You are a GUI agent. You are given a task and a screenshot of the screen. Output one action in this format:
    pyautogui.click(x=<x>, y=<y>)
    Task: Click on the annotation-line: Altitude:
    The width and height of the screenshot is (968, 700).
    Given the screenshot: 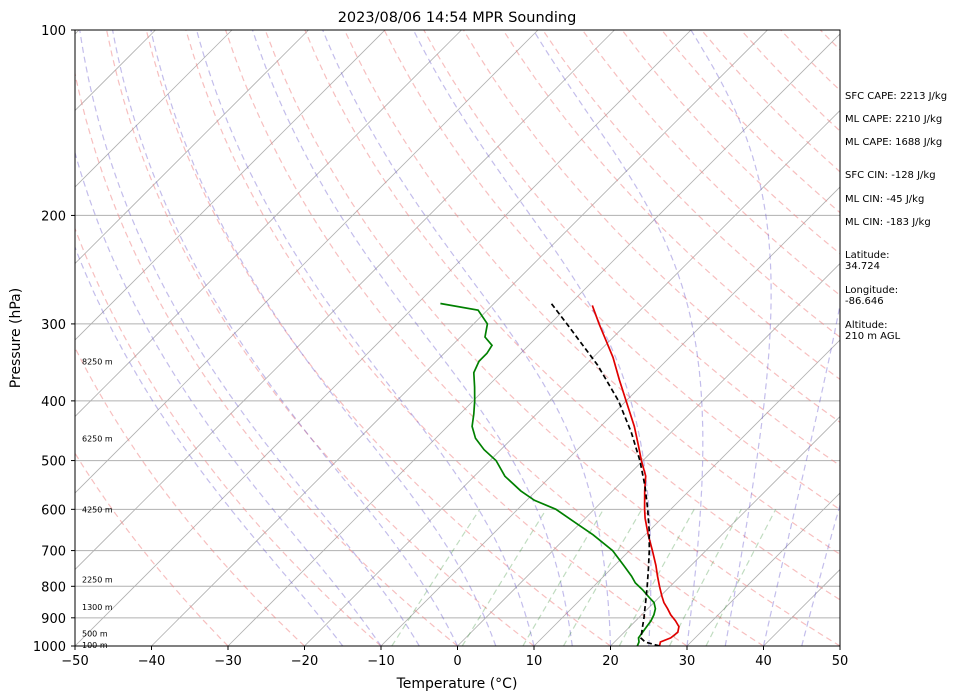 What is the action you would take?
    pyautogui.click(x=866, y=325)
    